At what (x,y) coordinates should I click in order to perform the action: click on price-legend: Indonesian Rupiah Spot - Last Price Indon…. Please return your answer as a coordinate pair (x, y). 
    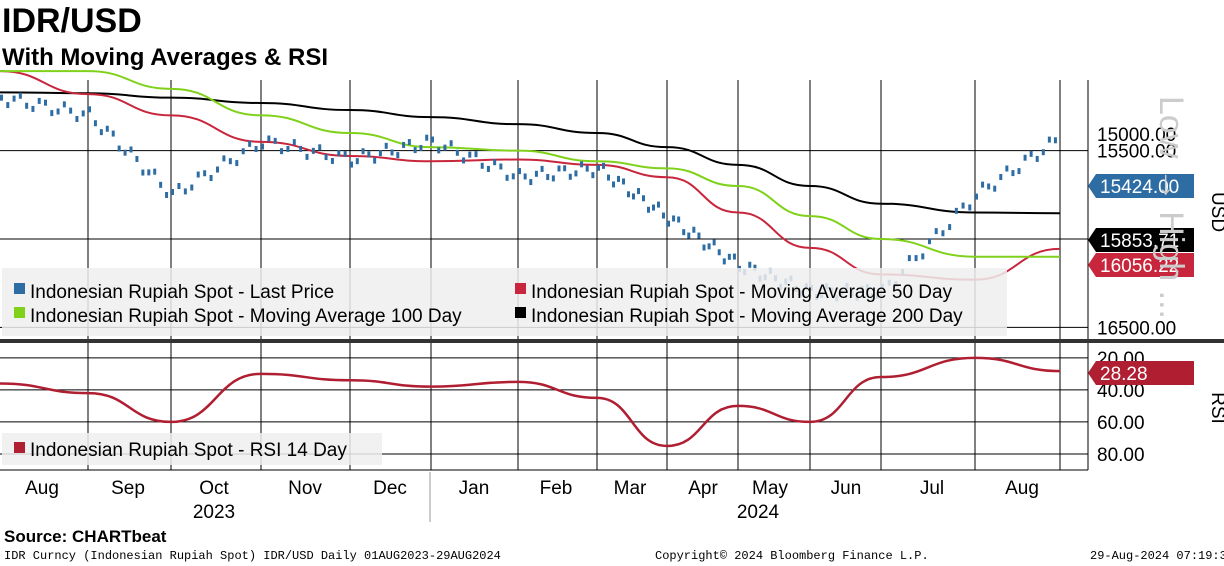
    Looking at the image, I should click on (504, 302).